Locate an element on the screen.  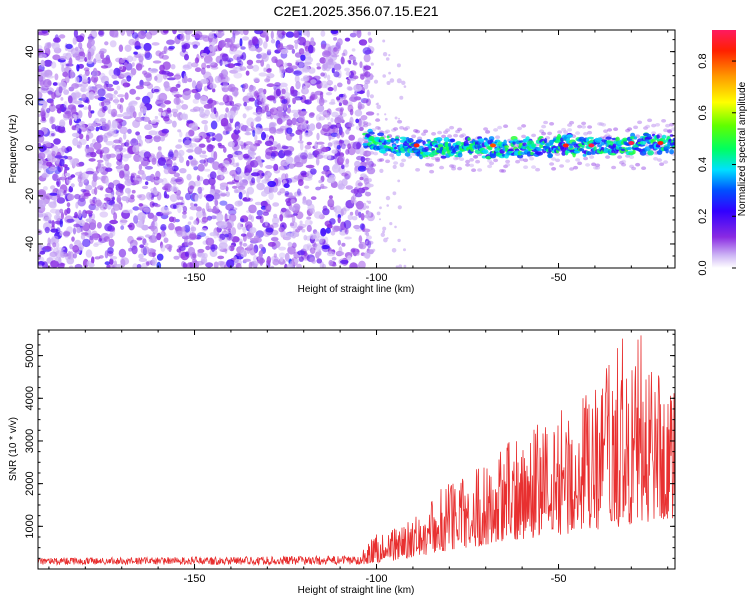
x-tick-label: -150 is located at coordinates (195, 278).